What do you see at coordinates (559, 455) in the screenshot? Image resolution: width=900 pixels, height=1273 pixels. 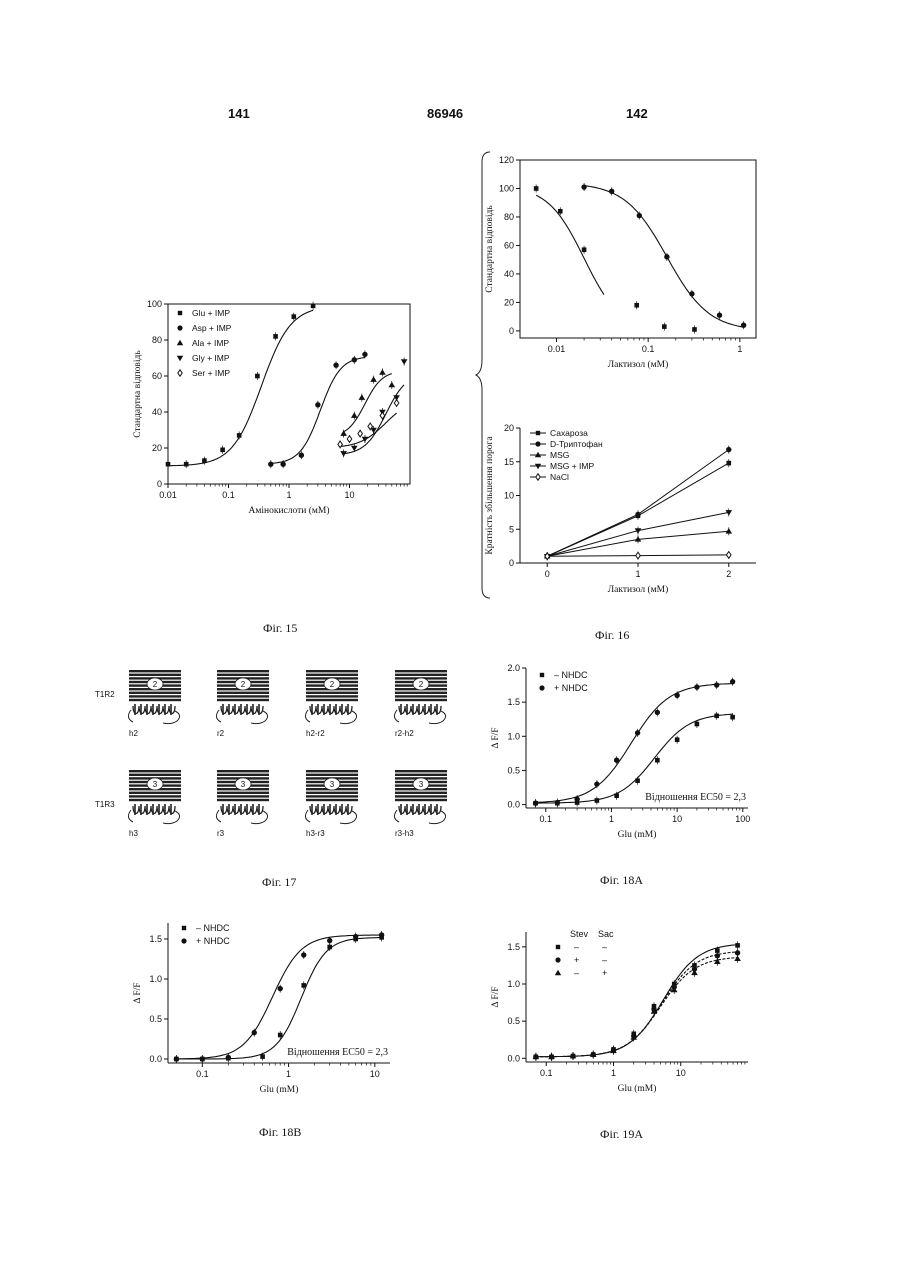 I see `legend-label: MSG` at bounding box center [559, 455].